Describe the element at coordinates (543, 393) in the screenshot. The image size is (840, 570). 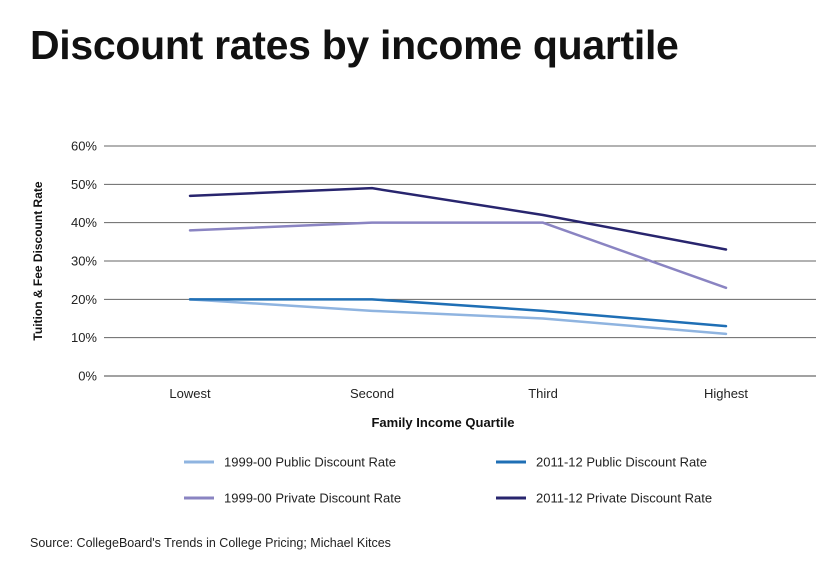
I see `x-tick-label: Third` at that location.